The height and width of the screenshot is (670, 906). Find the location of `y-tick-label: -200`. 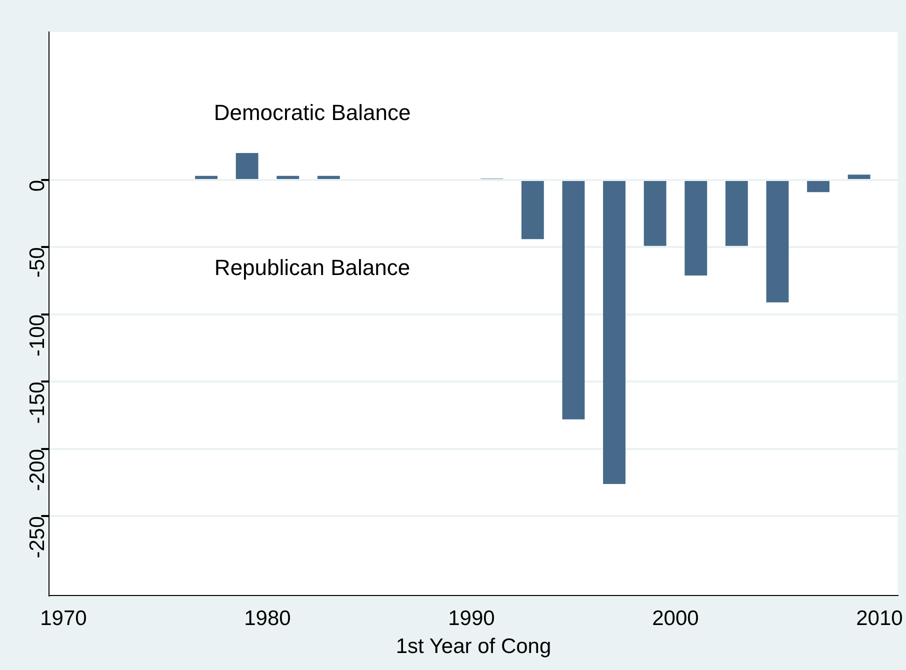

y-tick-label: -200 is located at coordinates (37, 470).